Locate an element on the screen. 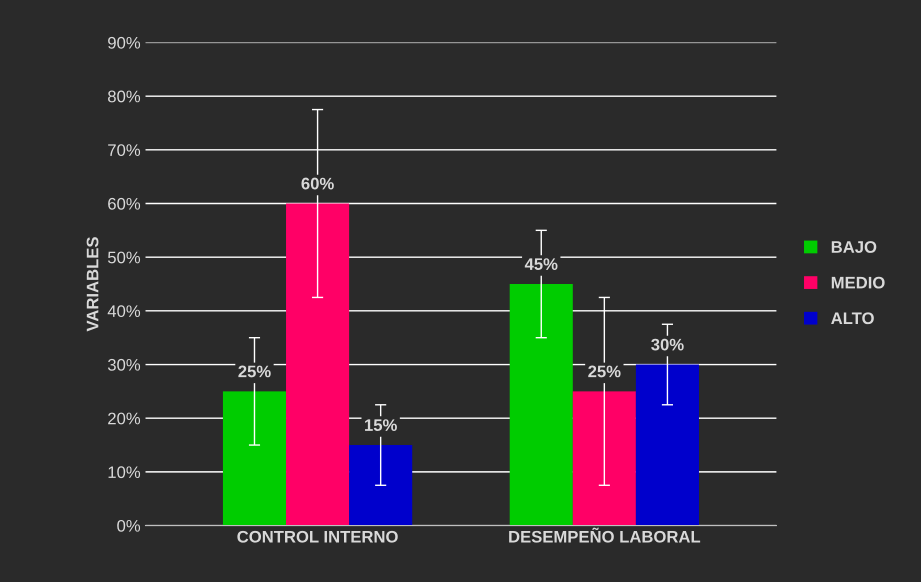  legend-label: MEDIO is located at coordinates (858, 282).